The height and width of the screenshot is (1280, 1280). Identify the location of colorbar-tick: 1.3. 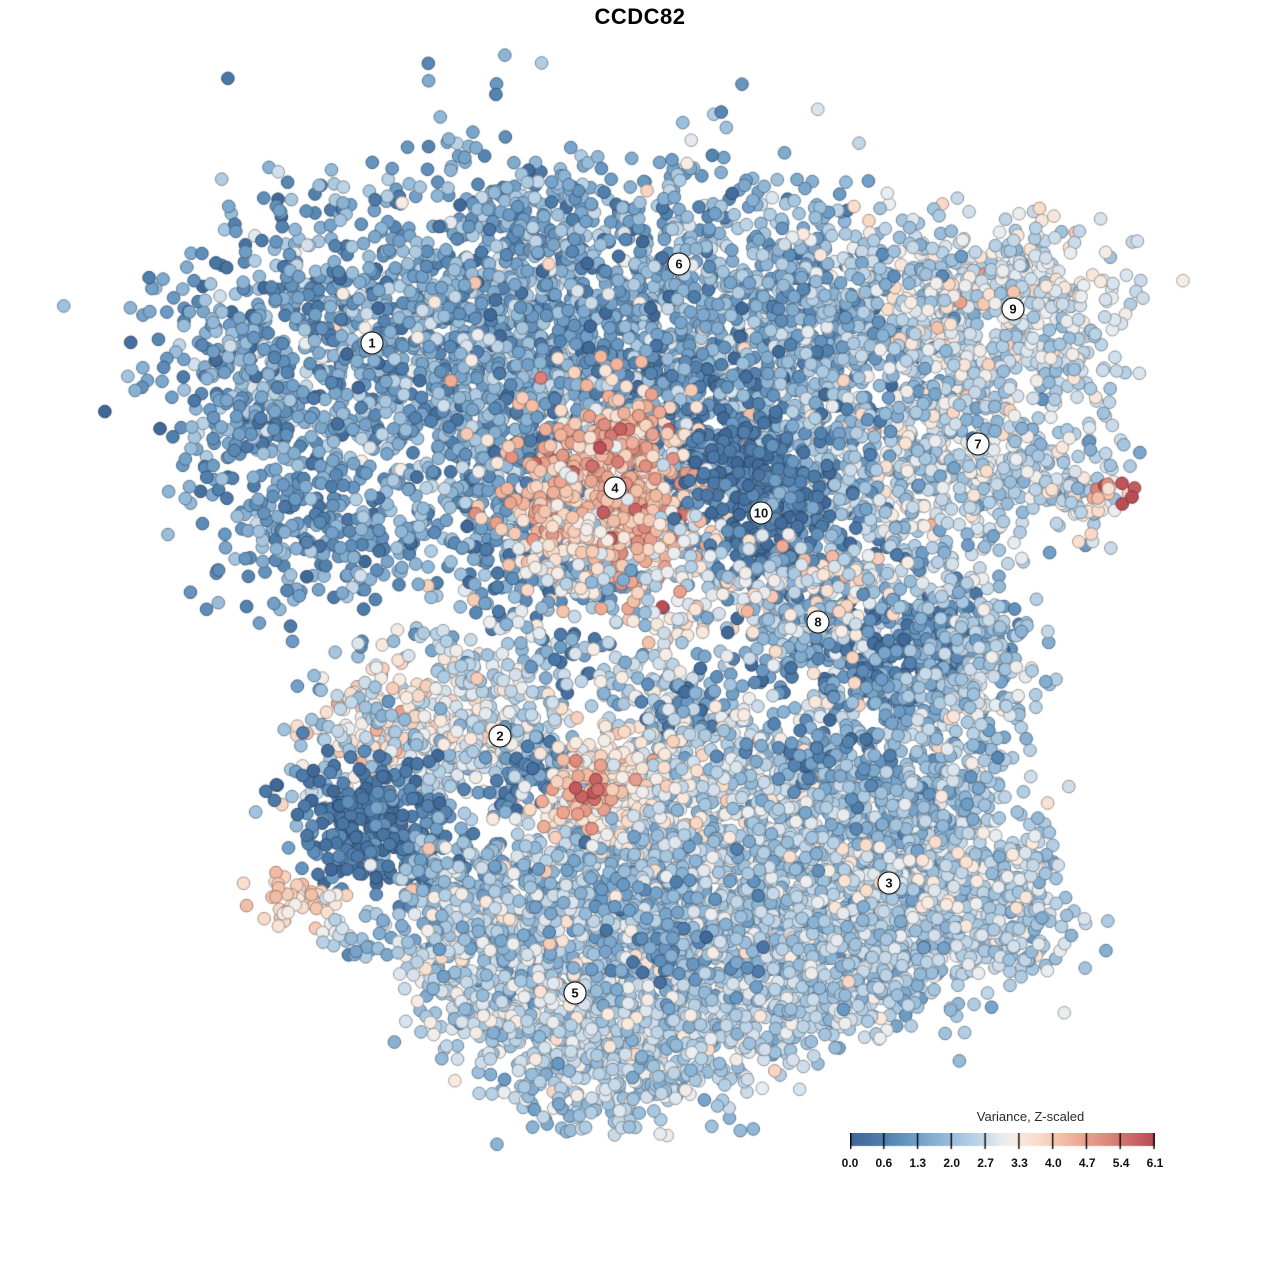
(918, 1163).